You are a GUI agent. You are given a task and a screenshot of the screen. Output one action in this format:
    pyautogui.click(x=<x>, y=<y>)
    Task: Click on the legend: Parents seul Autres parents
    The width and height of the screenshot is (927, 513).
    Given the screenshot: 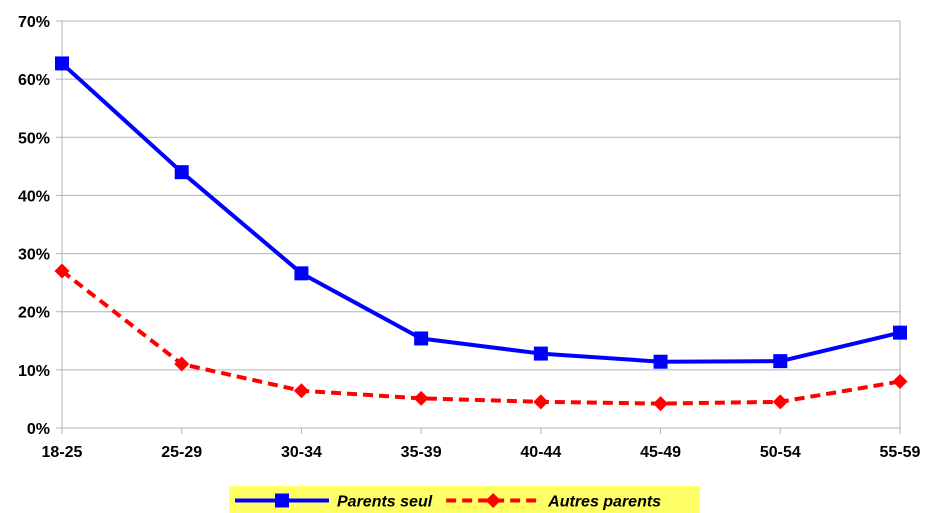 What is the action you would take?
    pyautogui.click(x=464, y=499)
    